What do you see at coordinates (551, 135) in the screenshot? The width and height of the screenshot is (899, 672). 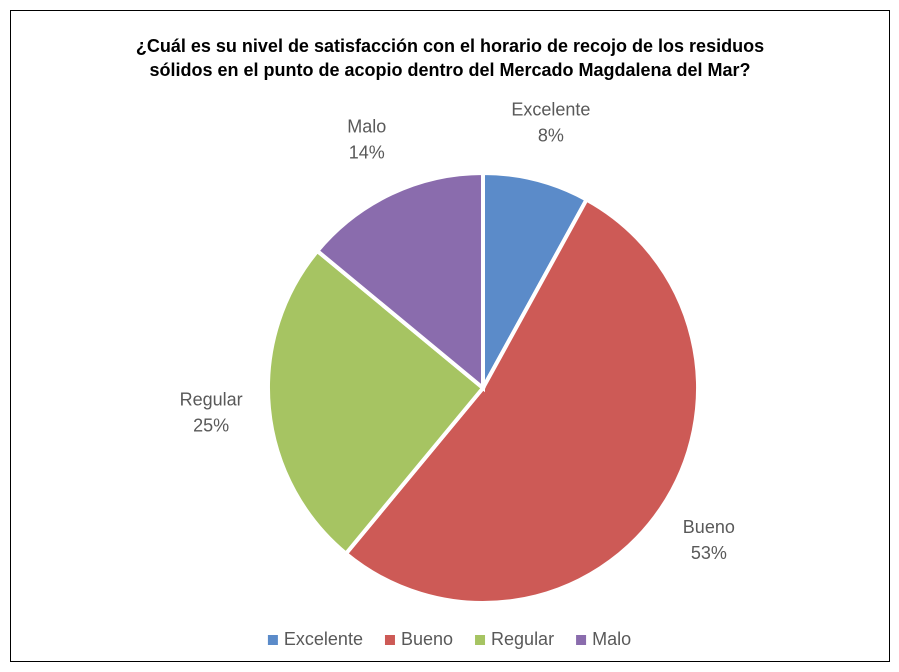 I see `slice-value-label: 8%` at bounding box center [551, 135].